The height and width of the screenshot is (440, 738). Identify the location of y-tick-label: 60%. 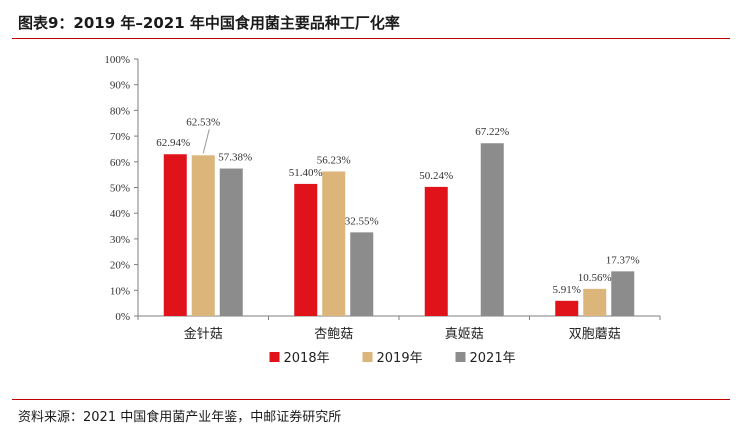
(120, 163).